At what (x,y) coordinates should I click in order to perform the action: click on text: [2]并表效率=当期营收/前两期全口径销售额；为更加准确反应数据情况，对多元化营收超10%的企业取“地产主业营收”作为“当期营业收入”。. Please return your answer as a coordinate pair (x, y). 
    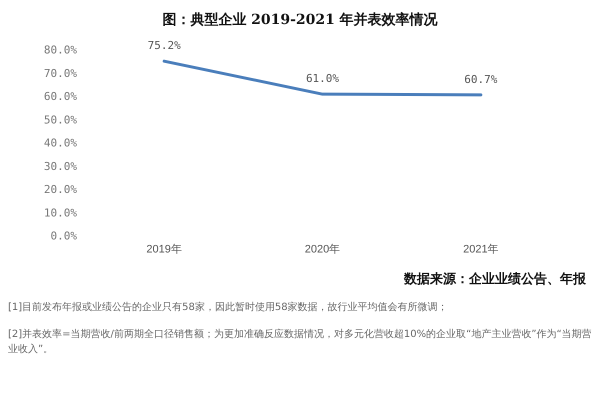
    Looking at the image, I should click on (300, 342).